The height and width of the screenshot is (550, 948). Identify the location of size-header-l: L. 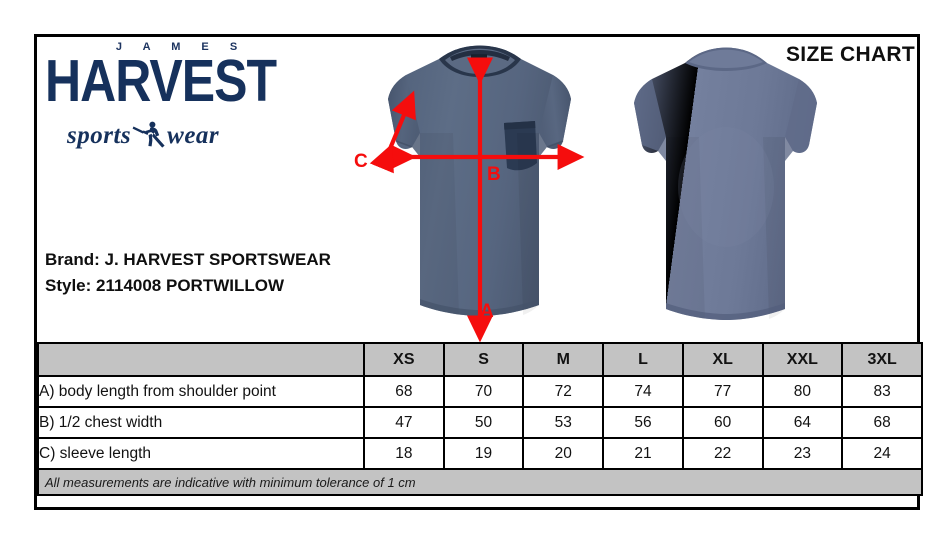
(643, 359).